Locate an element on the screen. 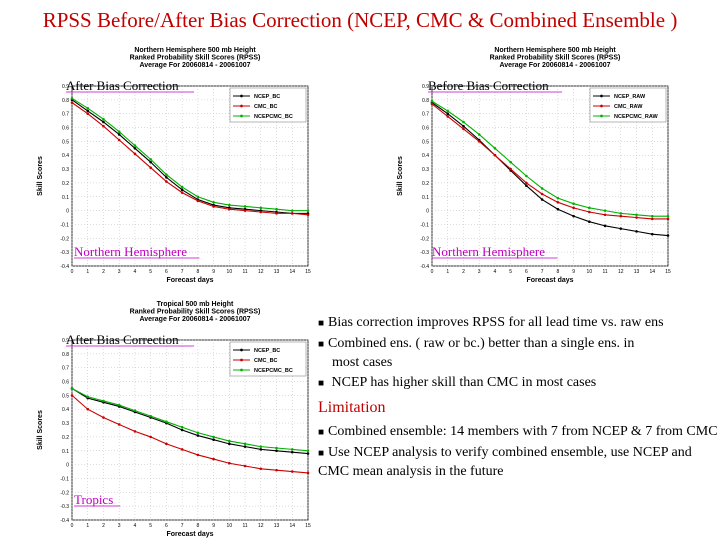 This screenshot has width=720, height=543. y-tick-label: -0.2 is located at coordinates (64, 239).